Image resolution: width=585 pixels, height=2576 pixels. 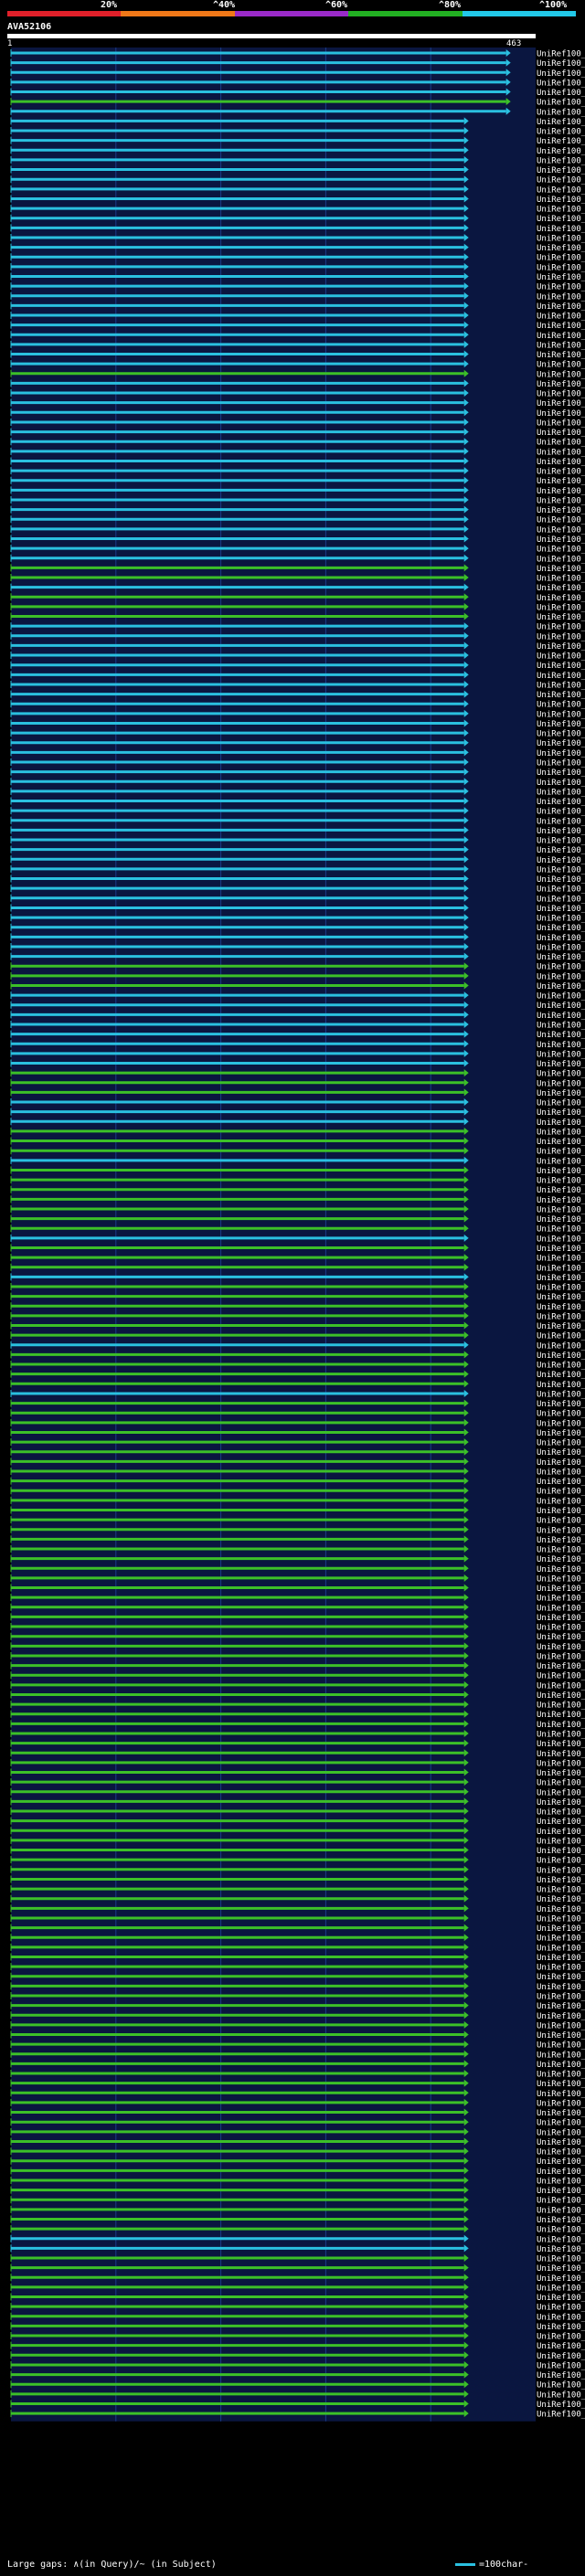 I want to click on hit-row: UniRef100_P49227, so click(x=298, y=1219).